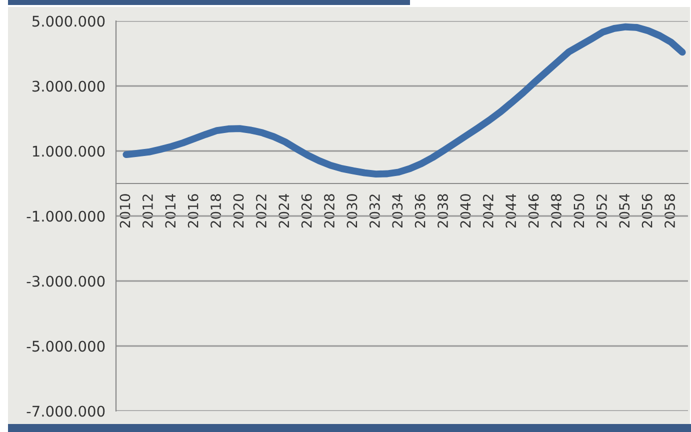 Image resolution: width=691 pixels, height=432 pixels. I want to click on x-tick-label: 2046, so click(533, 211).